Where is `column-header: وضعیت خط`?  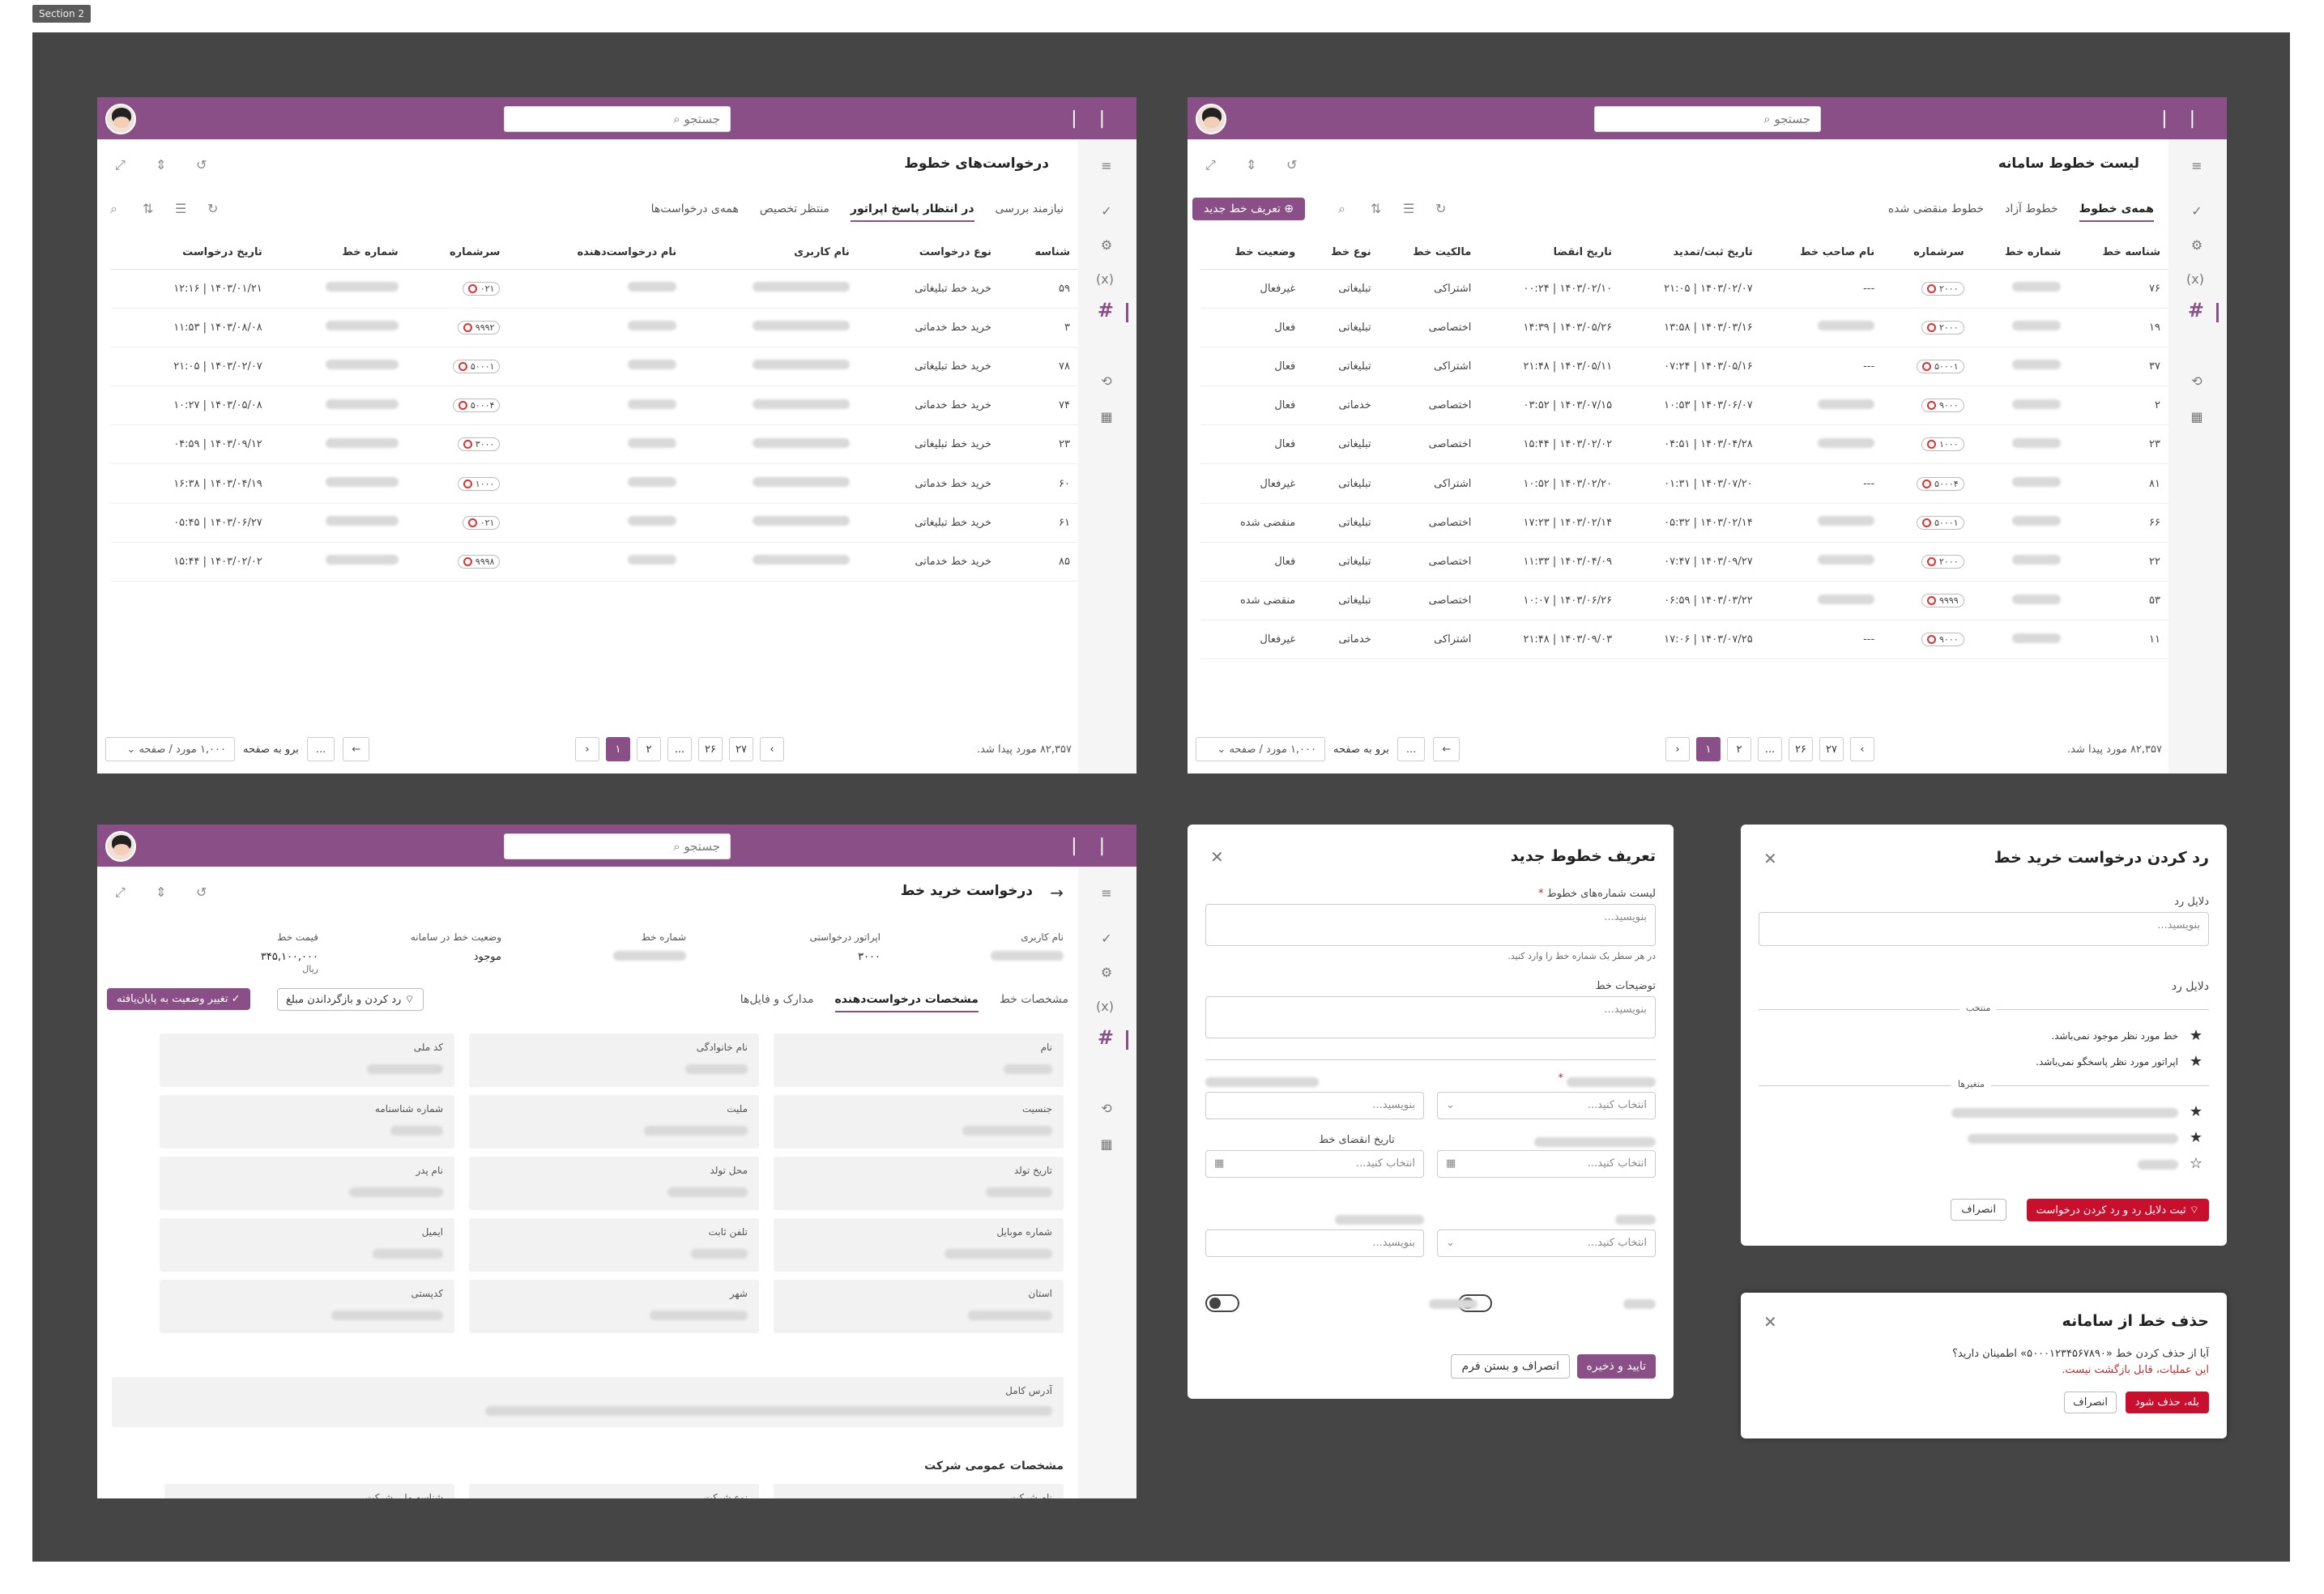 column-header: وضعیت خط is located at coordinates (1252, 253).